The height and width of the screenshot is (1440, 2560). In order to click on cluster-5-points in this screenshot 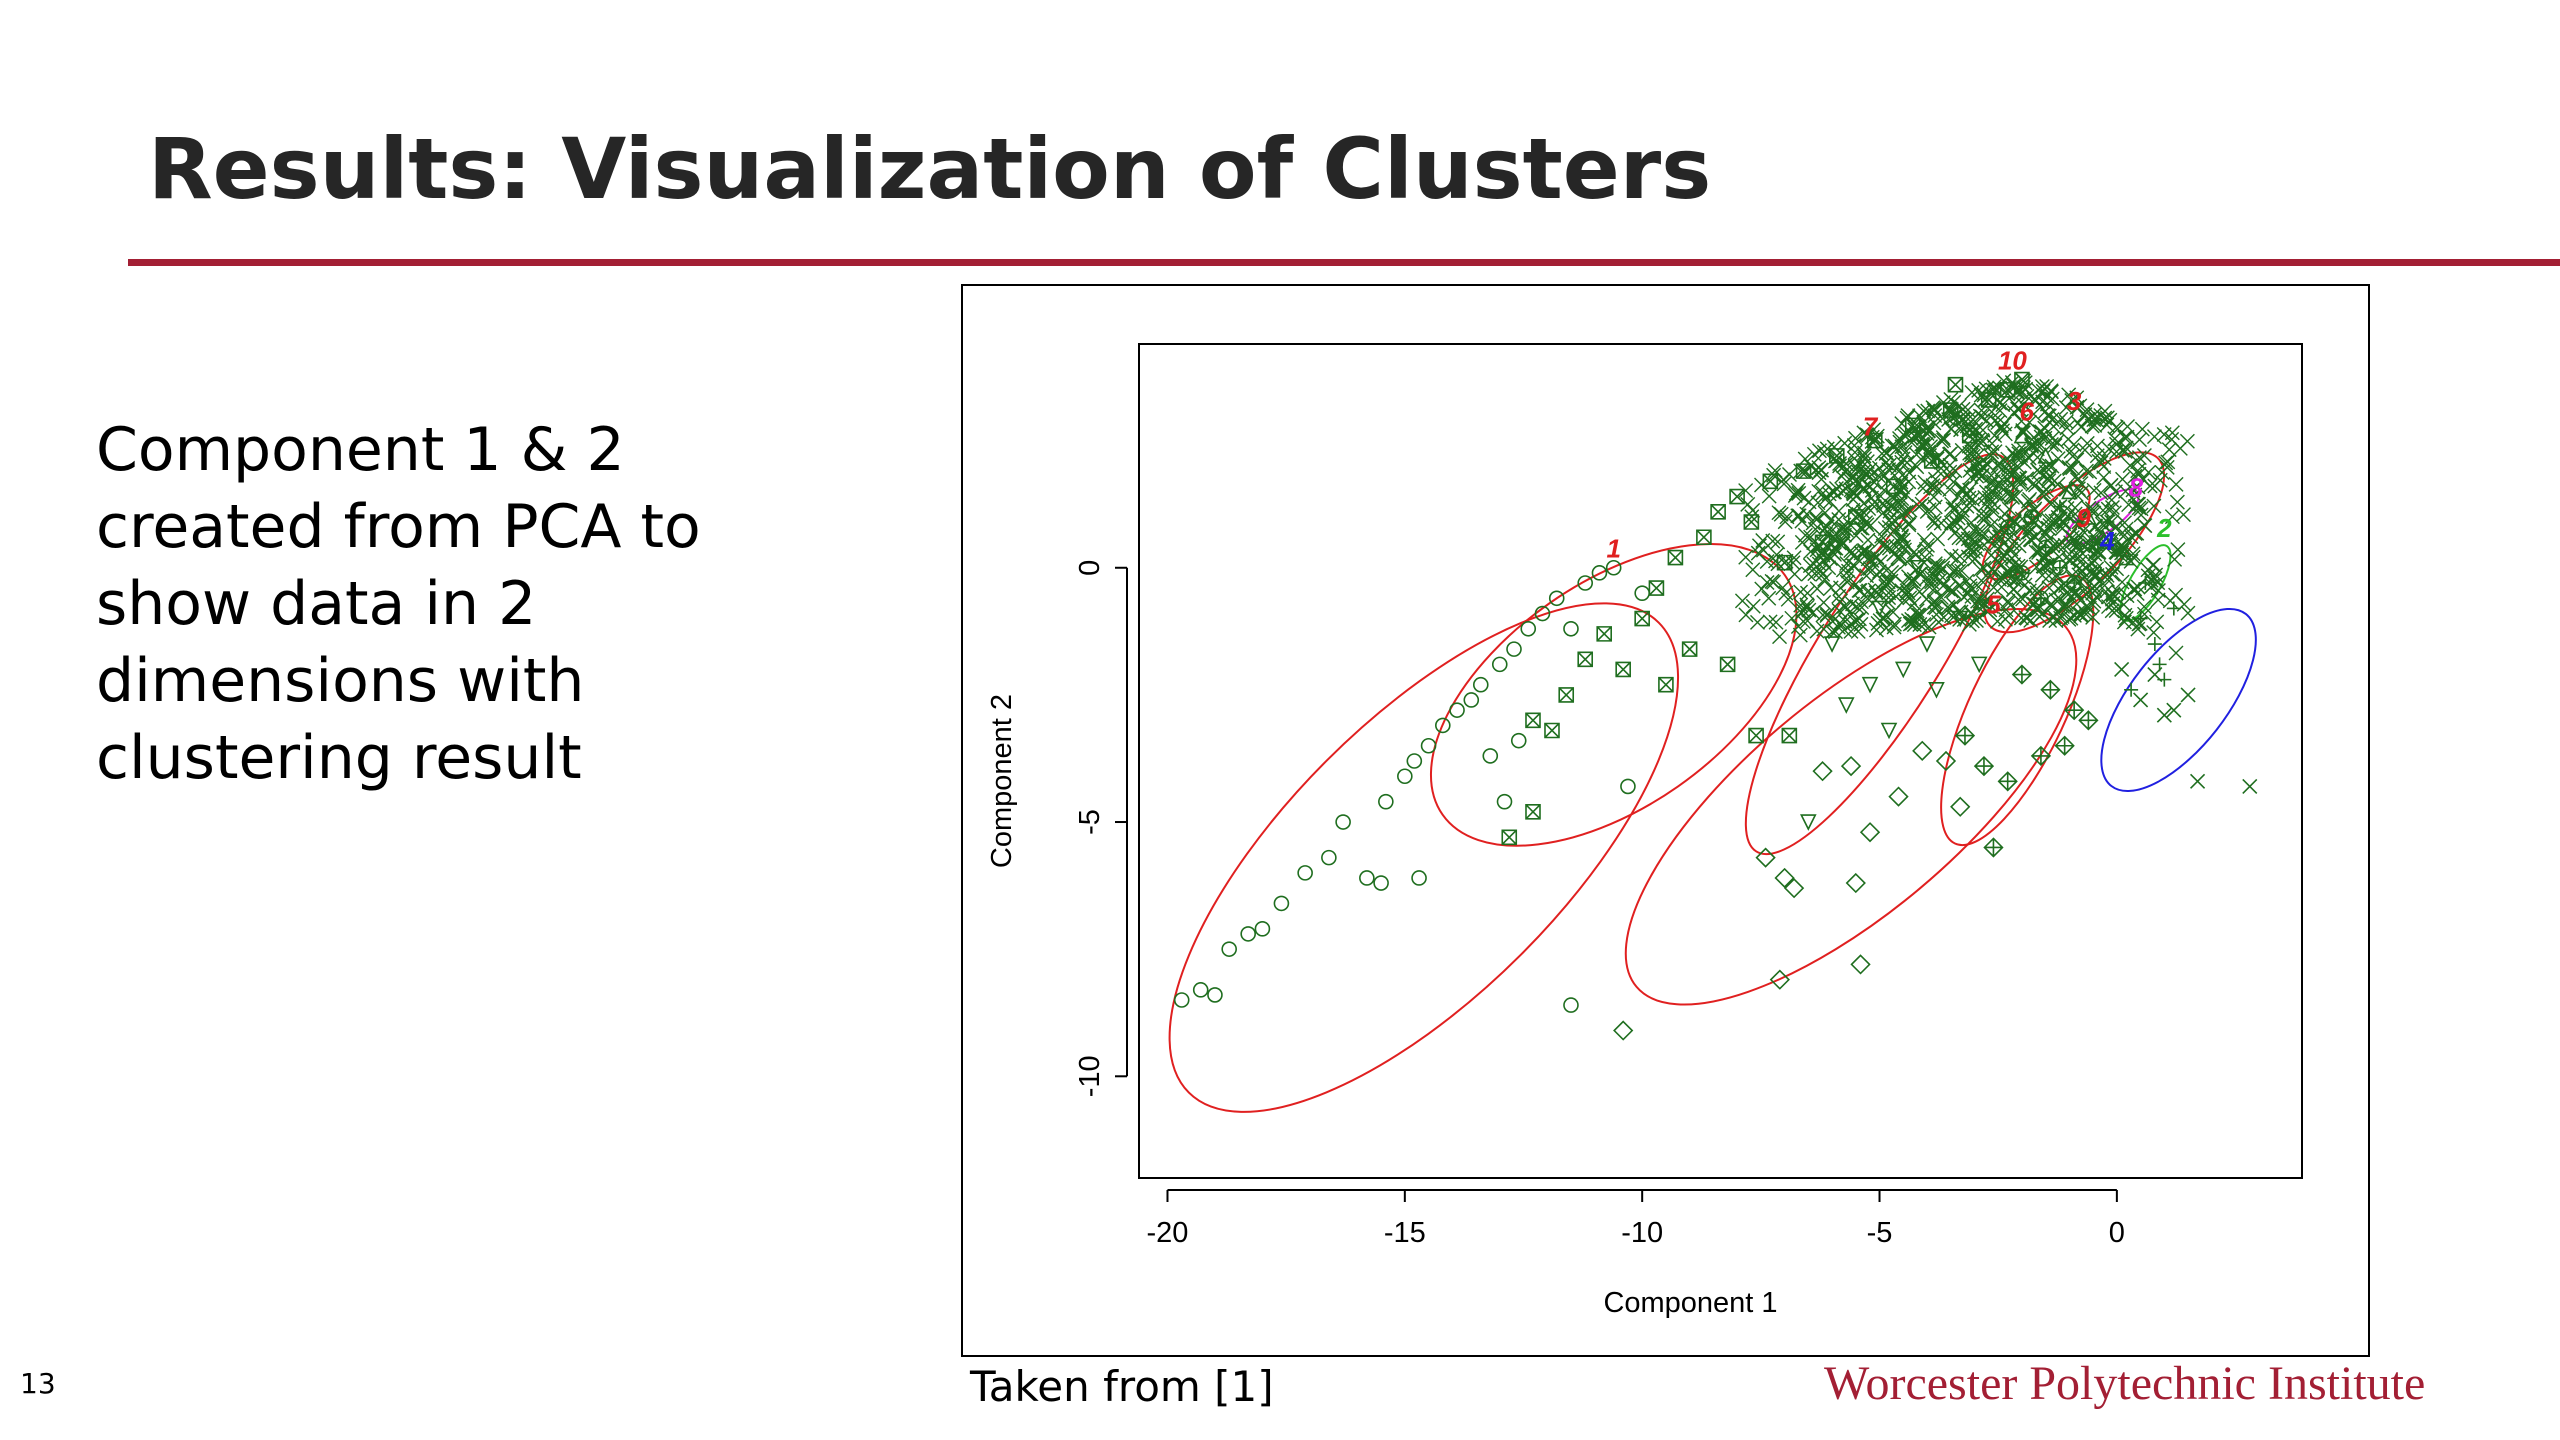, I will do `click(2026, 761)`.